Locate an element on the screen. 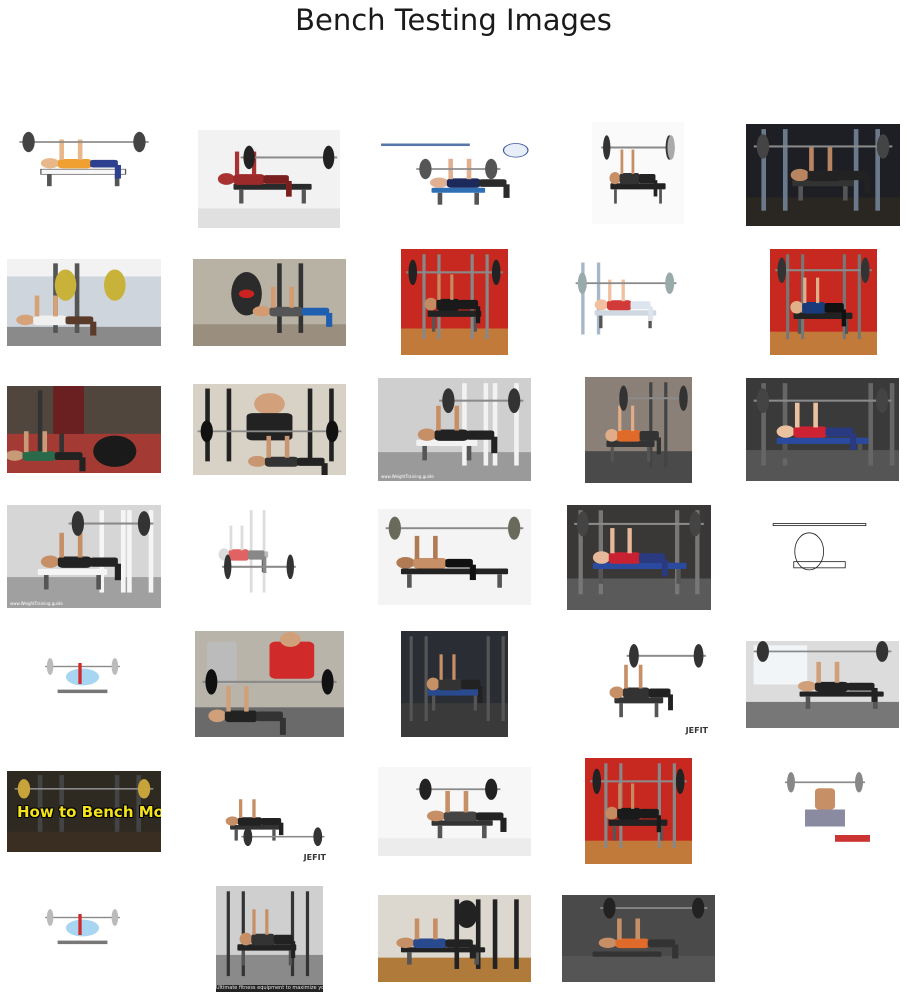 The width and height of the screenshot is (907, 999). thumbnail-woman-blue-bench-gym is located at coordinates (822, 429).